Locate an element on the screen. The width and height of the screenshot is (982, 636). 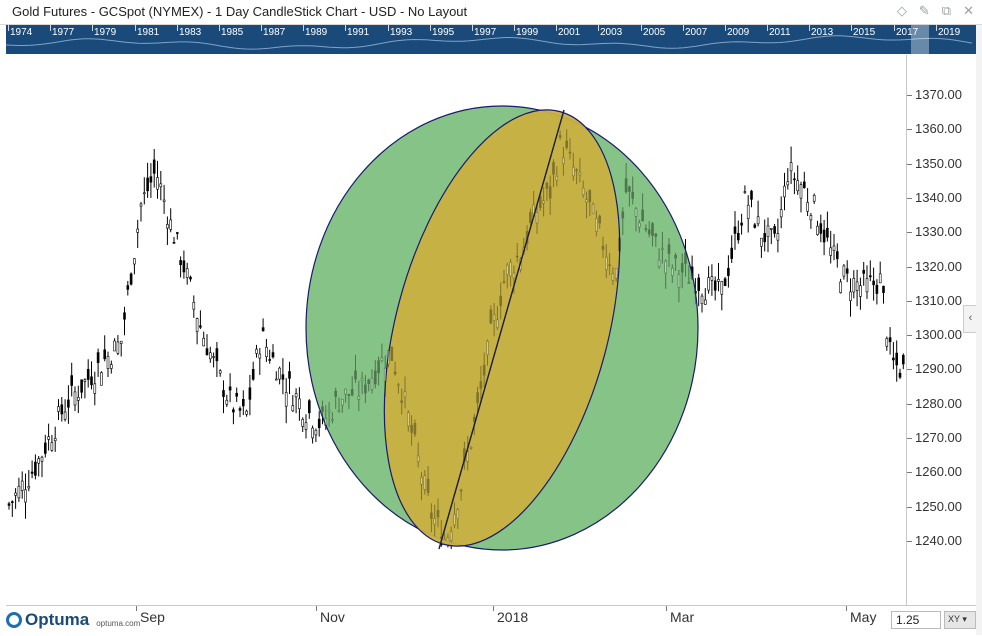
timeline-year: 1977 is located at coordinates (63, 32).